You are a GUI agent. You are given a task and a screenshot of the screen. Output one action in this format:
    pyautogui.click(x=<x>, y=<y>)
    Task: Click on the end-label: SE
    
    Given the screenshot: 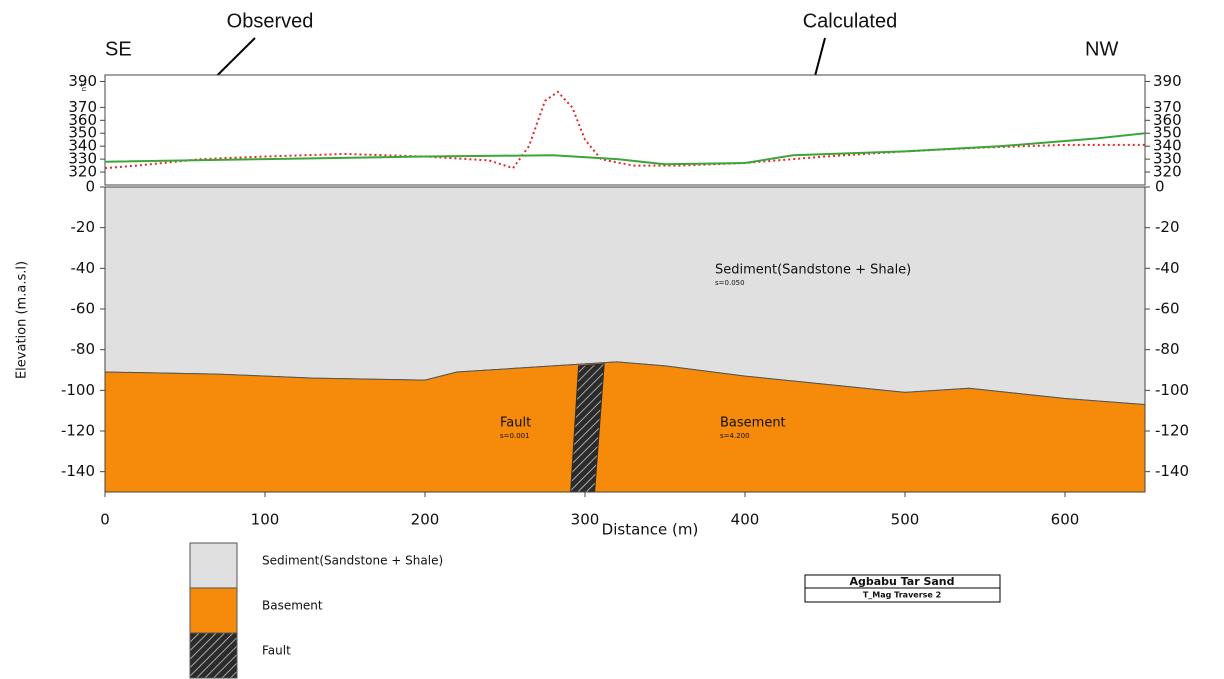 What is the action you would take?
    pyautogui.click(x=118, y=49)
    